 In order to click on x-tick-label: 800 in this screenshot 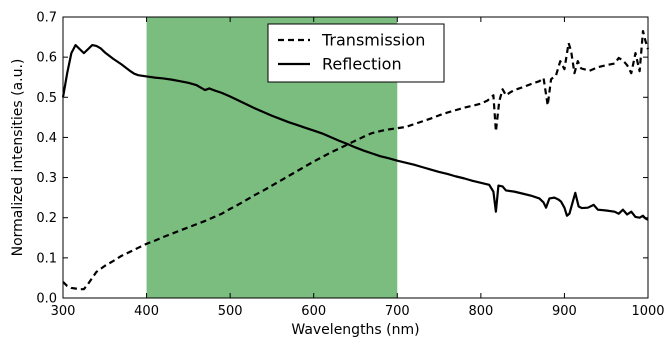, I will do `click(480, 311)`.